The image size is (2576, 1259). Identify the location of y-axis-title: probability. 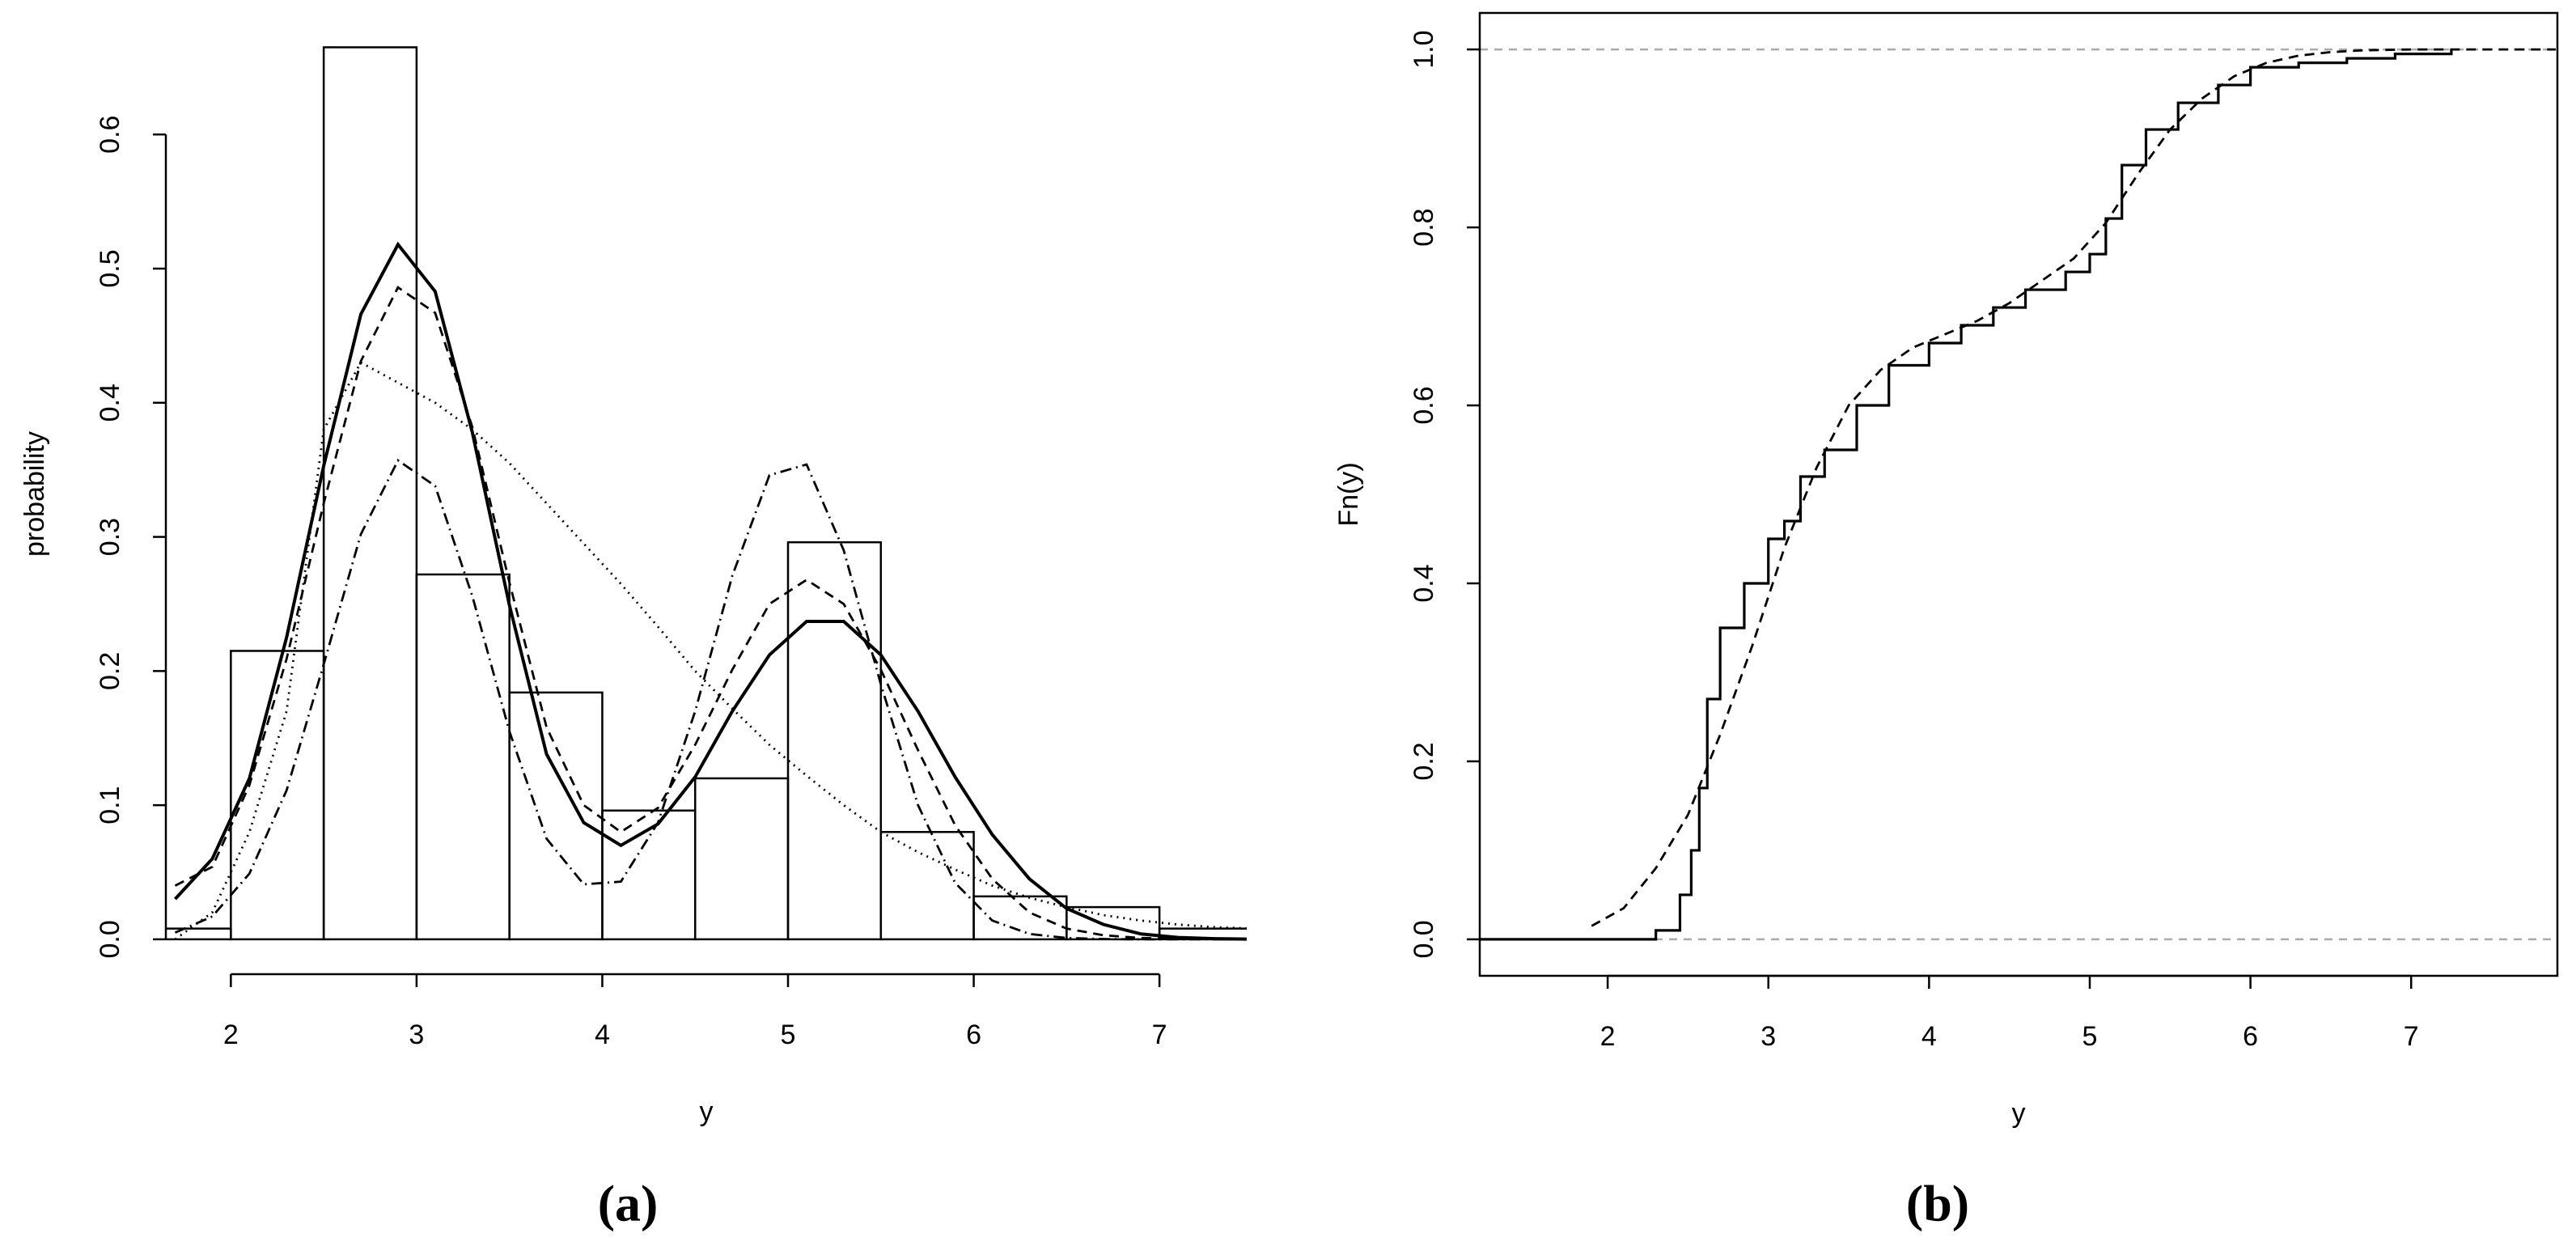
(34, 494).